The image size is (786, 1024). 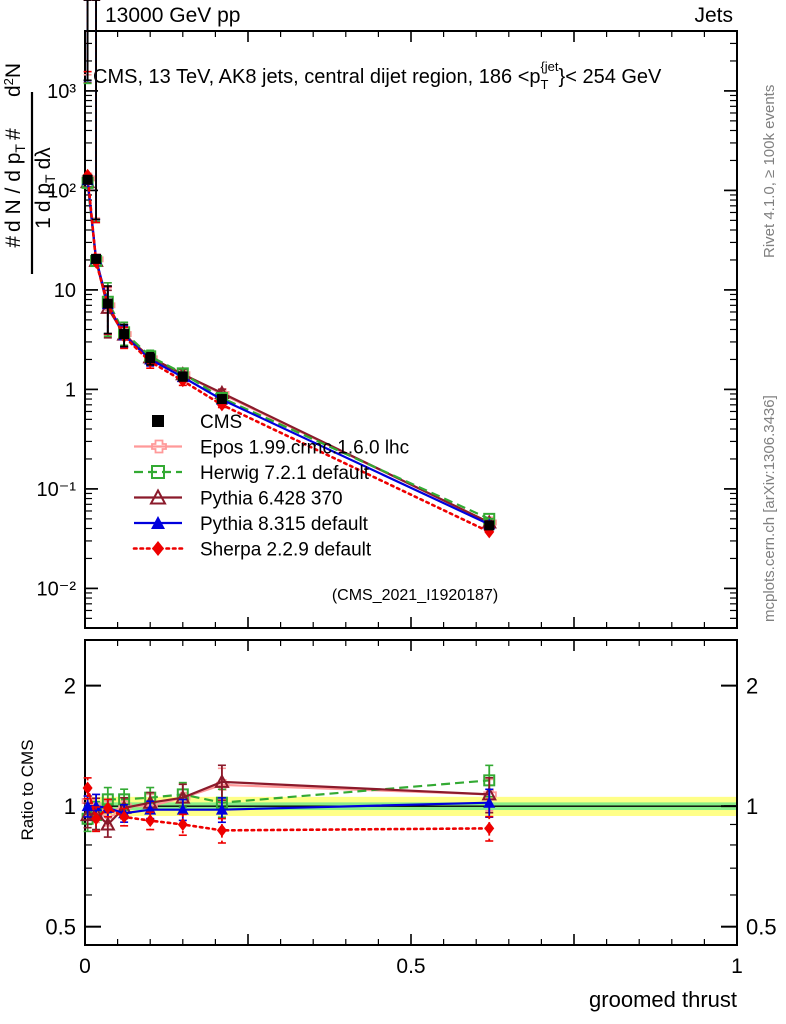 I want to click on main-y-tick-label: 10³, so click(x=61, y=92).